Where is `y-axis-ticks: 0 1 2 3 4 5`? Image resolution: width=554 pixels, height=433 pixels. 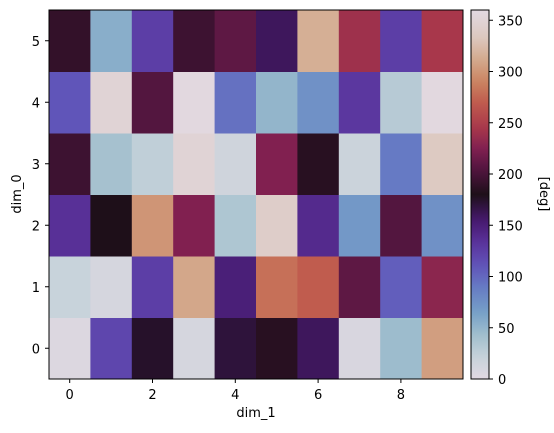 y-axis-ticks: 0 1 2 3 4 5 is located at coordinates (40, 196).